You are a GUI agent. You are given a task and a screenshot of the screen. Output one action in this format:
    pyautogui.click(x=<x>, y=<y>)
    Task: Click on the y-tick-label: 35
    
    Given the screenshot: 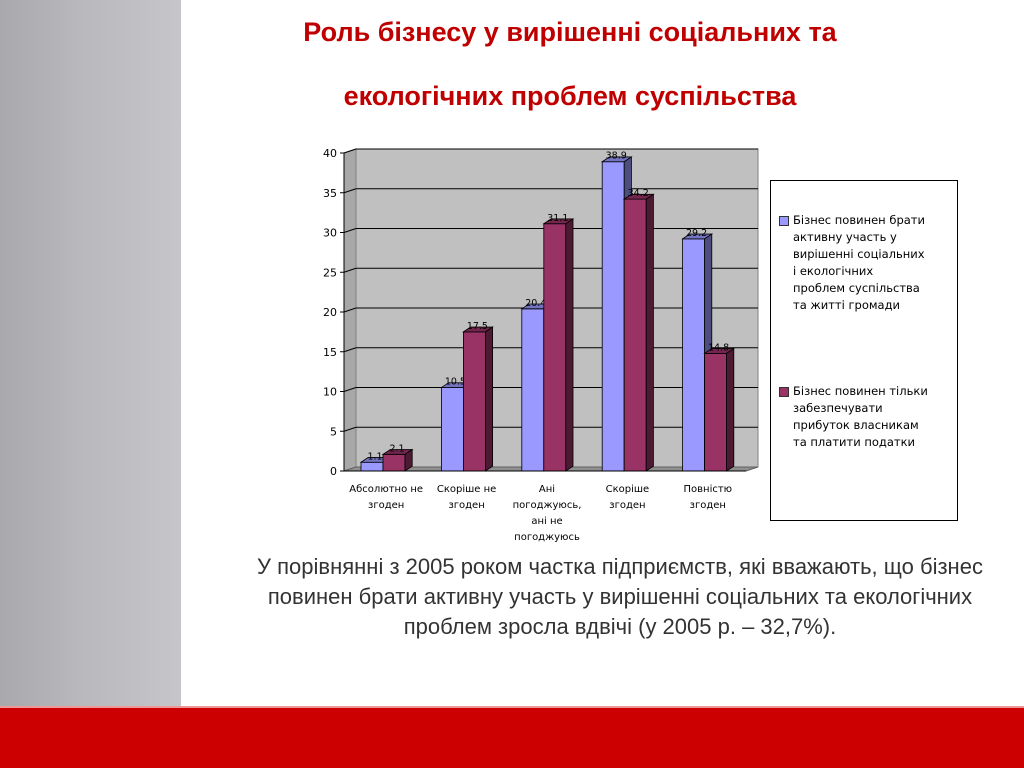 What is the action you would take?
    pyautogui.click(x=330, y=193)
    